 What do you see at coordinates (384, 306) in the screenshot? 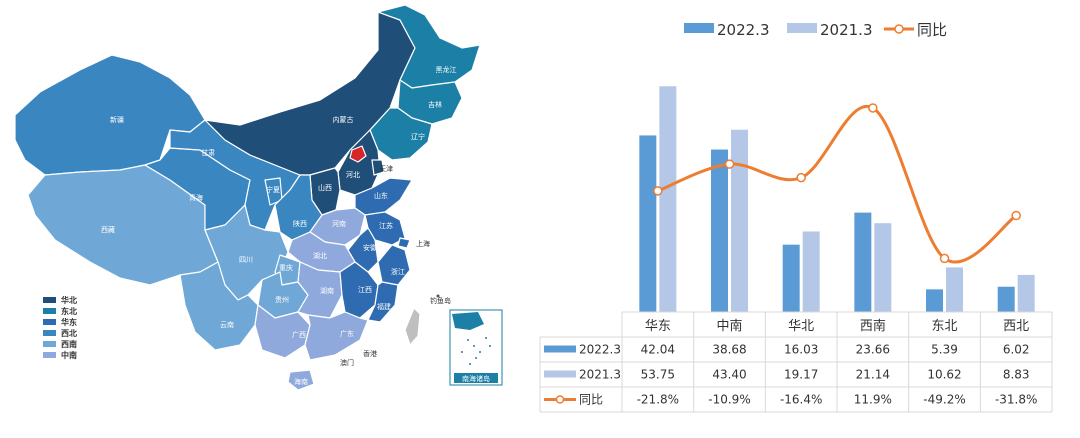
I see `province-label-fujian: 福建` at bounding box center [384, 306].